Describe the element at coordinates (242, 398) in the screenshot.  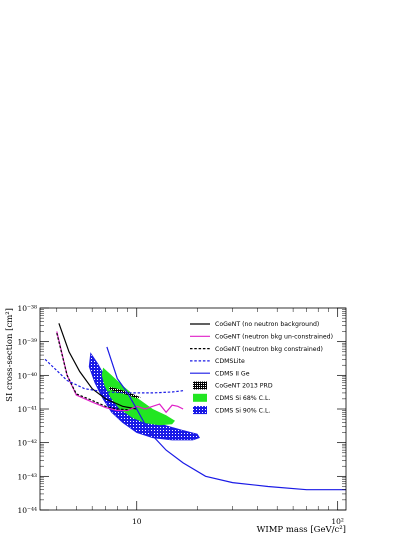
I see `legend-label: CDMS Si 68% C.L.` at that location.